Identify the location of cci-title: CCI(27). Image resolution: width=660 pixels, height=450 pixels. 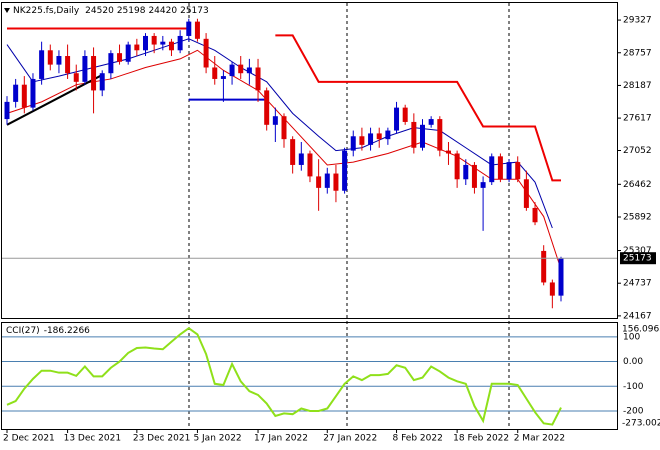
(23, 331).